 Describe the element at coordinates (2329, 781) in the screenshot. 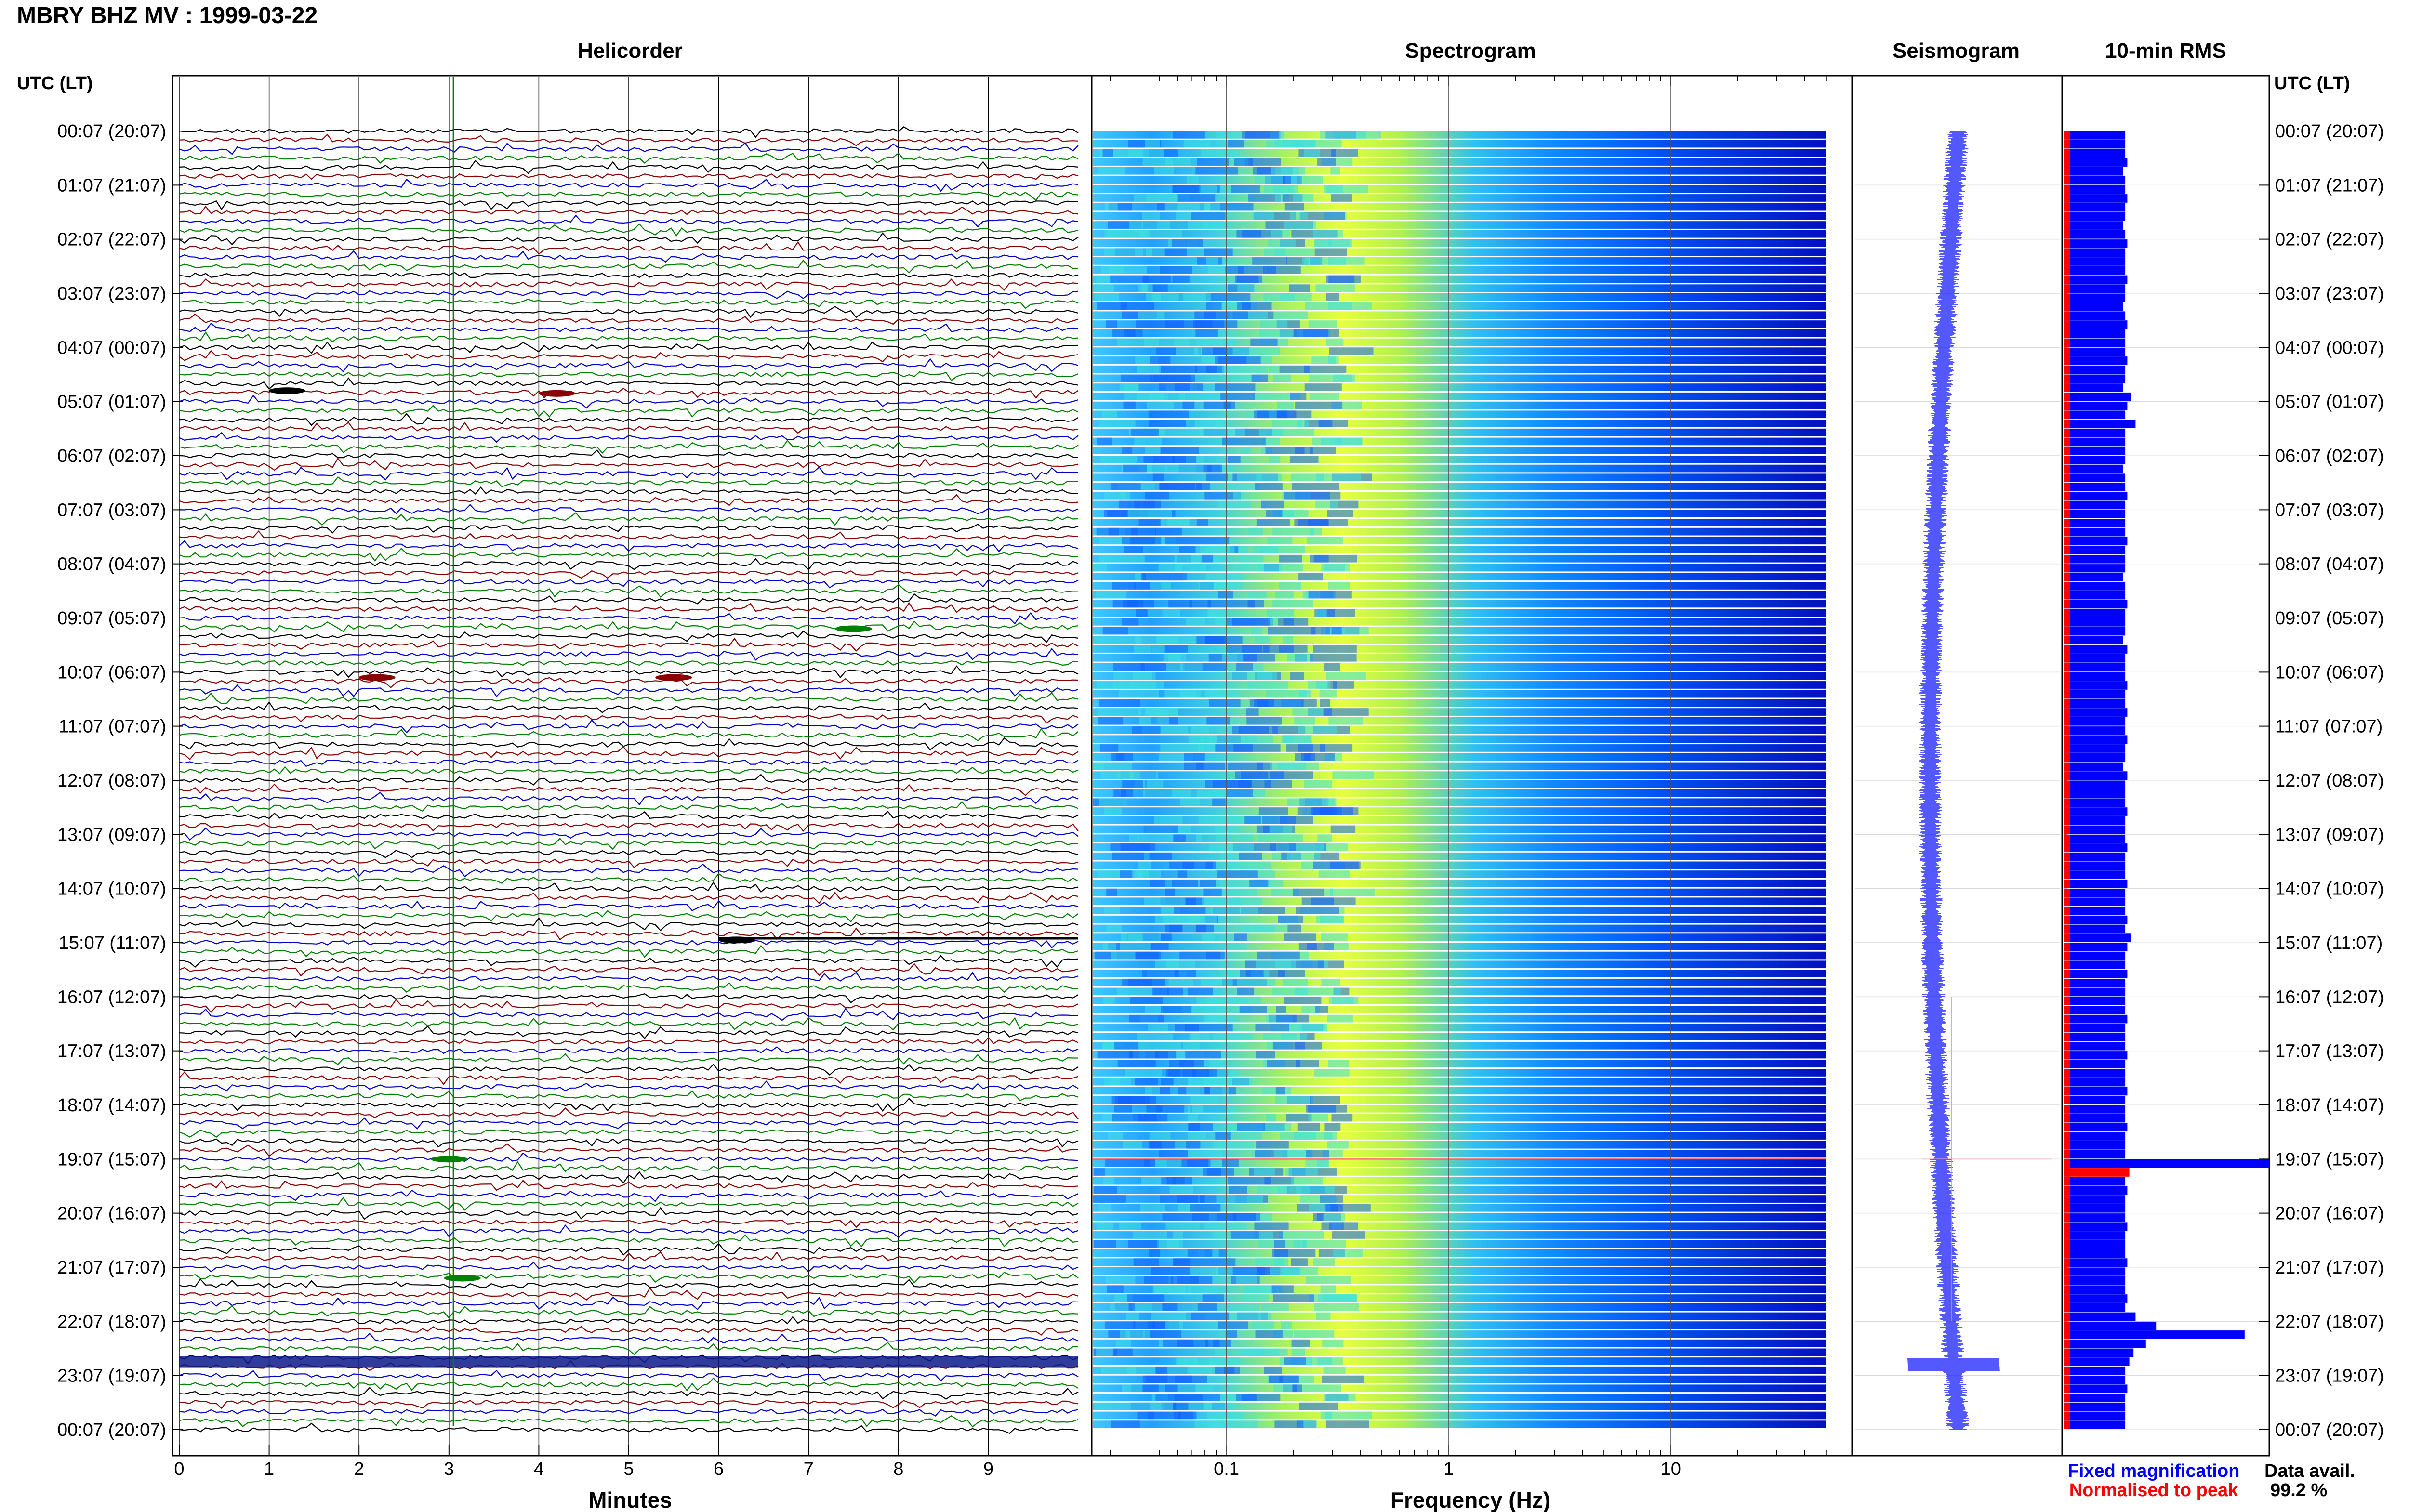

I see `time-tick-label-right: 12:07 (08:07)` at that location.